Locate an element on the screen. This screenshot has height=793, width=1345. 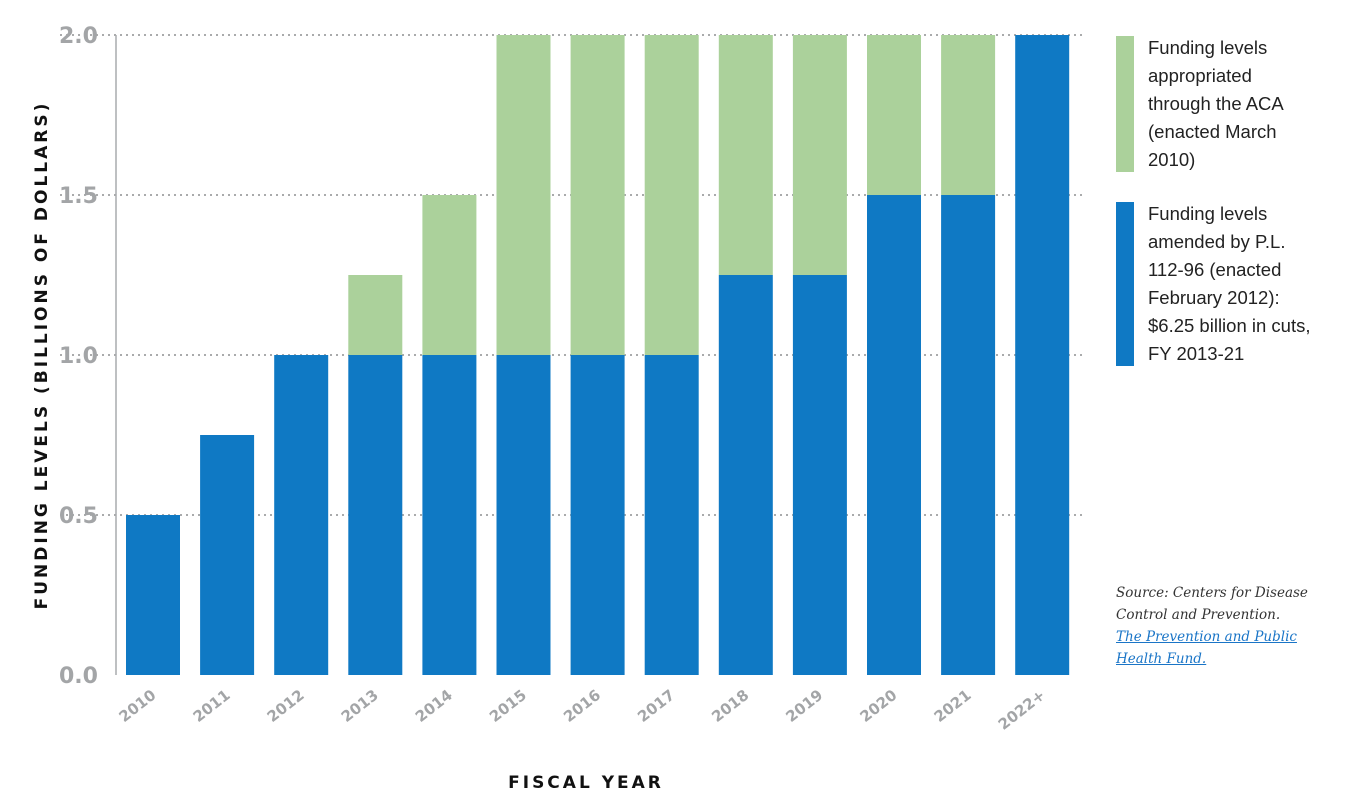
source-link-line: Health Fund. is located at coordinates (1161, 659).